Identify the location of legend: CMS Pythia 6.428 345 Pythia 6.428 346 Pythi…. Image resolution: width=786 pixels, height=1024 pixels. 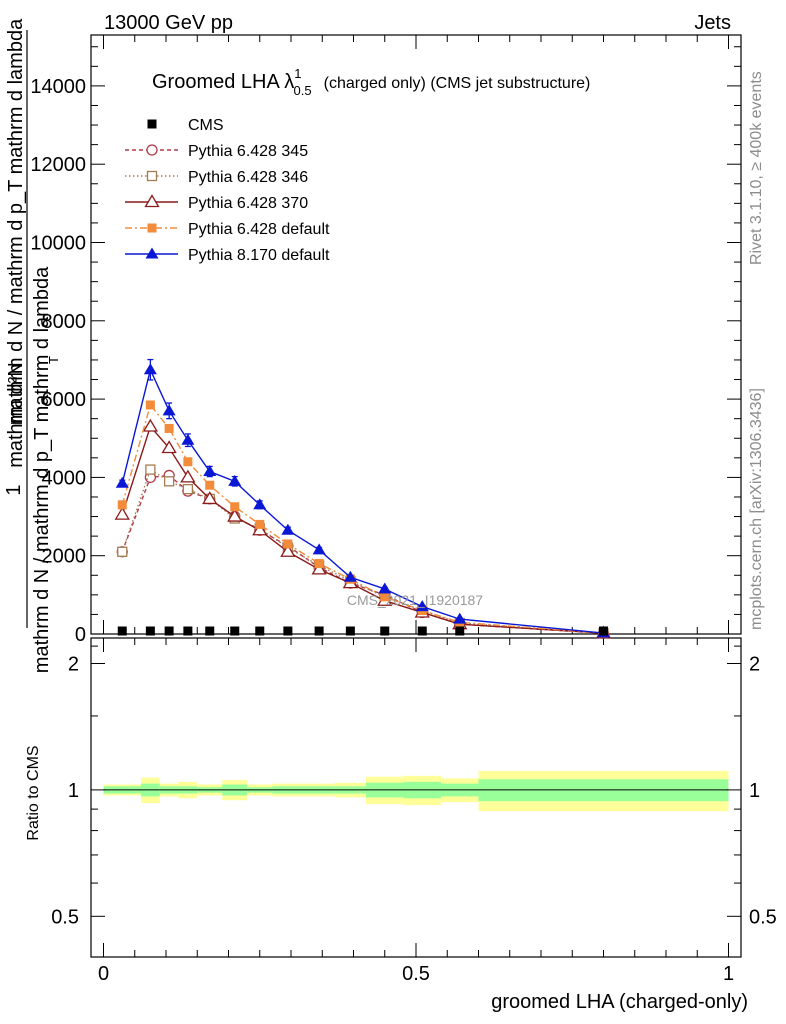
(227, 190).